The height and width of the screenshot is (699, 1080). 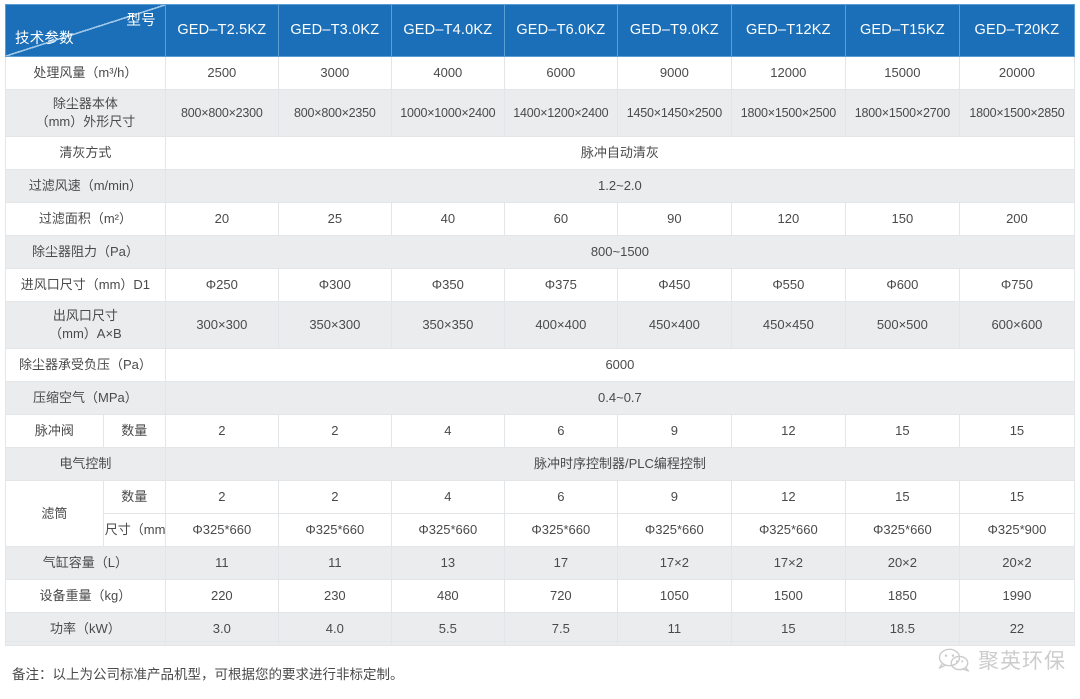 What do you see at coordinates (1017, 629) in the screenshot?
I see `cell-power-7: 22` at bounding box center [1017, 629].